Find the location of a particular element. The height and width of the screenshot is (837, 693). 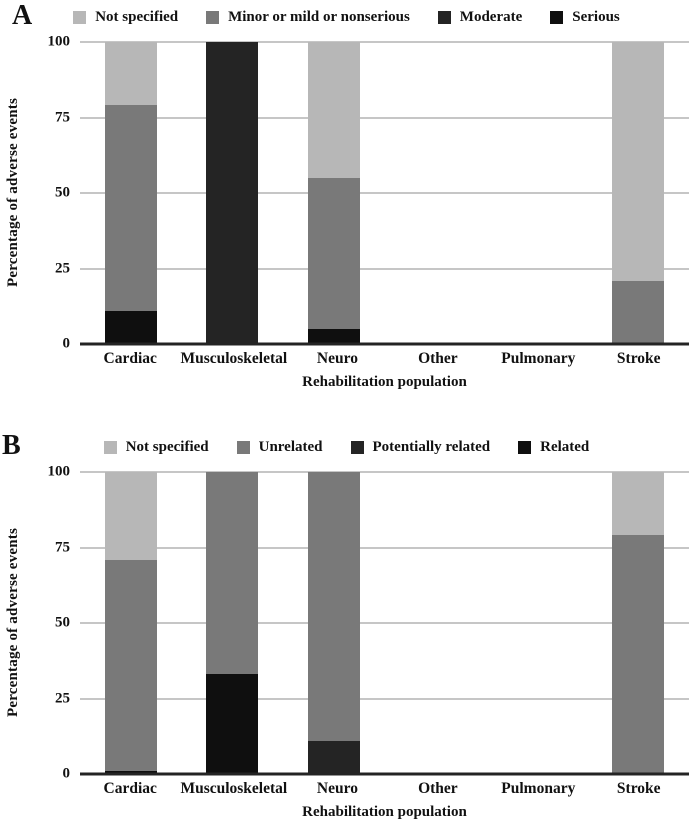

y-tick-label: 75 is located at coordinates (62, 547).